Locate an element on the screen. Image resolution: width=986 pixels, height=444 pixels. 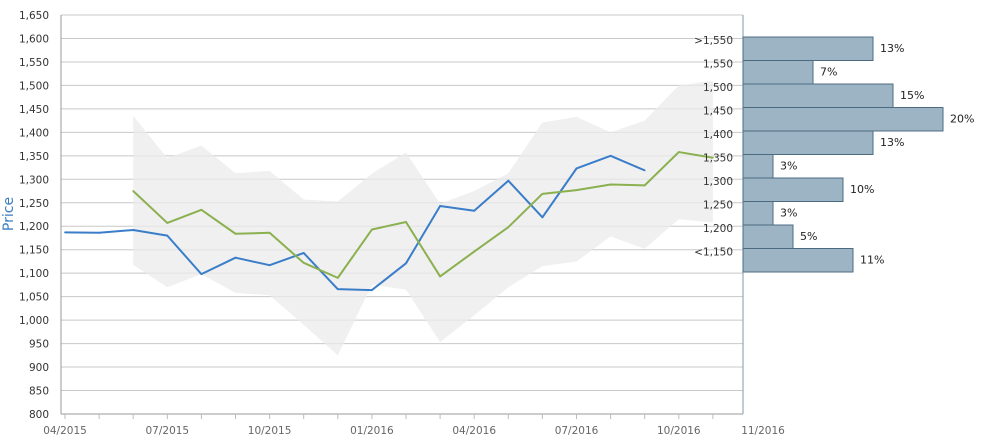
x-tick-label: 11/2016 is located at coordinates (763, 431).